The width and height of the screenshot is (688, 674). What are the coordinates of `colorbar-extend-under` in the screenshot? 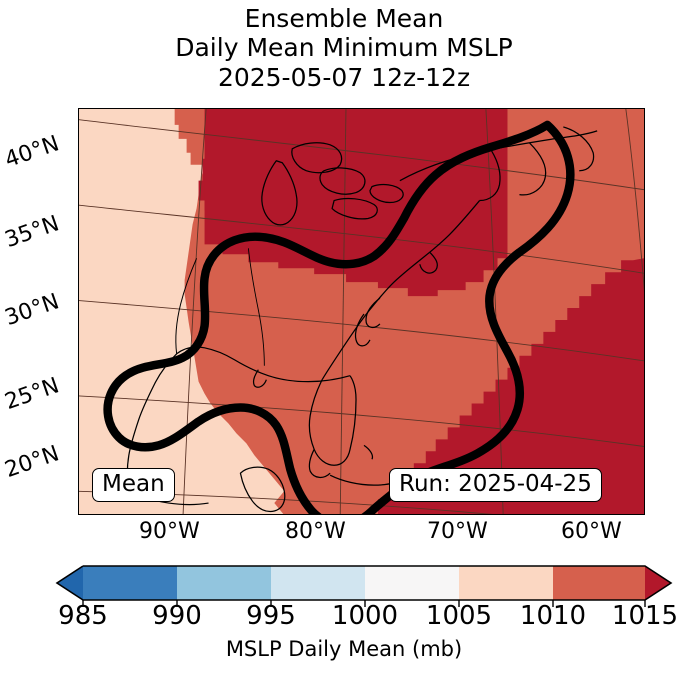 It's located at (70, 583).